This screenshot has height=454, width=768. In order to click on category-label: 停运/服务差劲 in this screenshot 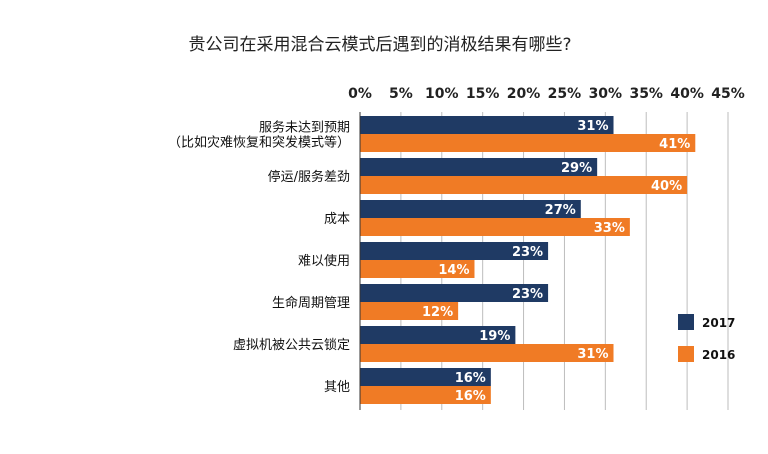, I will do `click(309, 177)`.